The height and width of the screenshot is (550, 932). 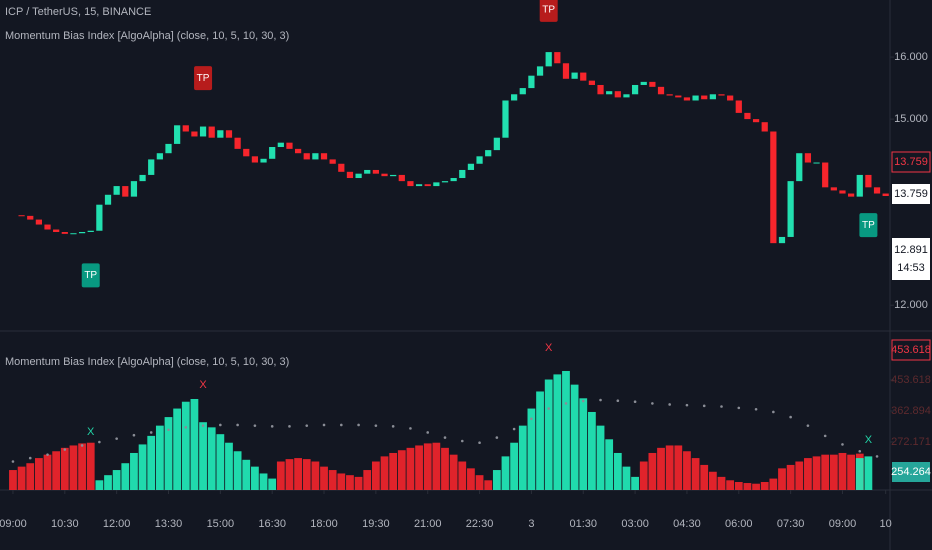 What do you see at coordinates (635, 524) in the screenshot?
I see `x-tick-label: 03:00` at bounding box center [635, 524].